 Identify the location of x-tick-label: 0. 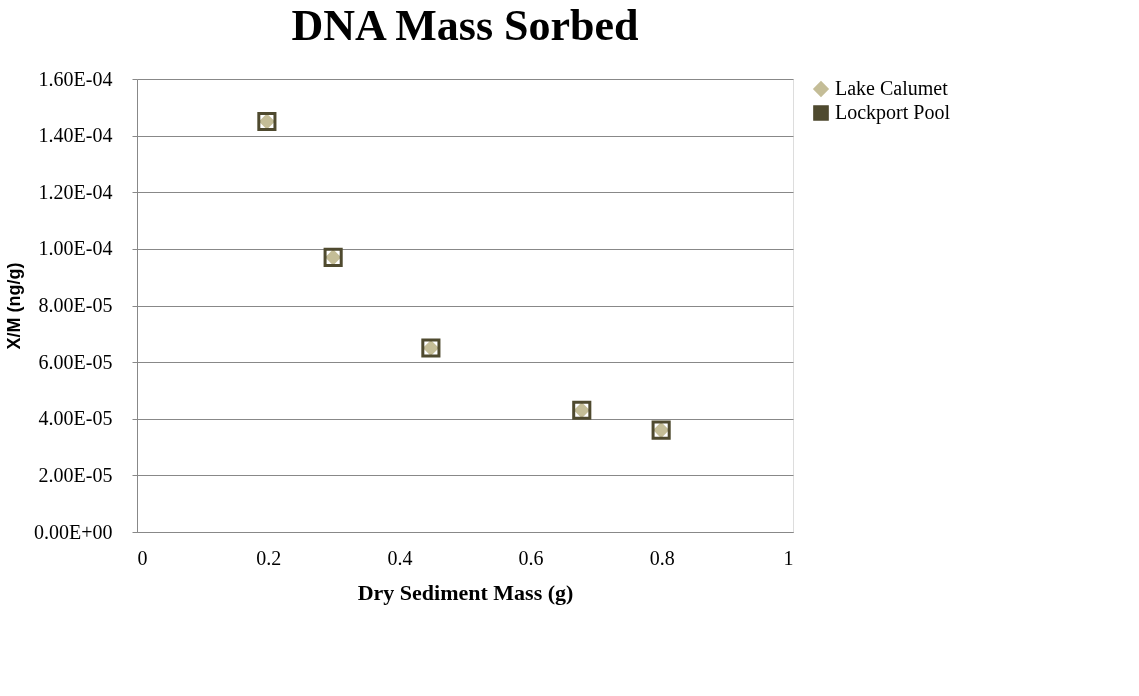
(142, 557).